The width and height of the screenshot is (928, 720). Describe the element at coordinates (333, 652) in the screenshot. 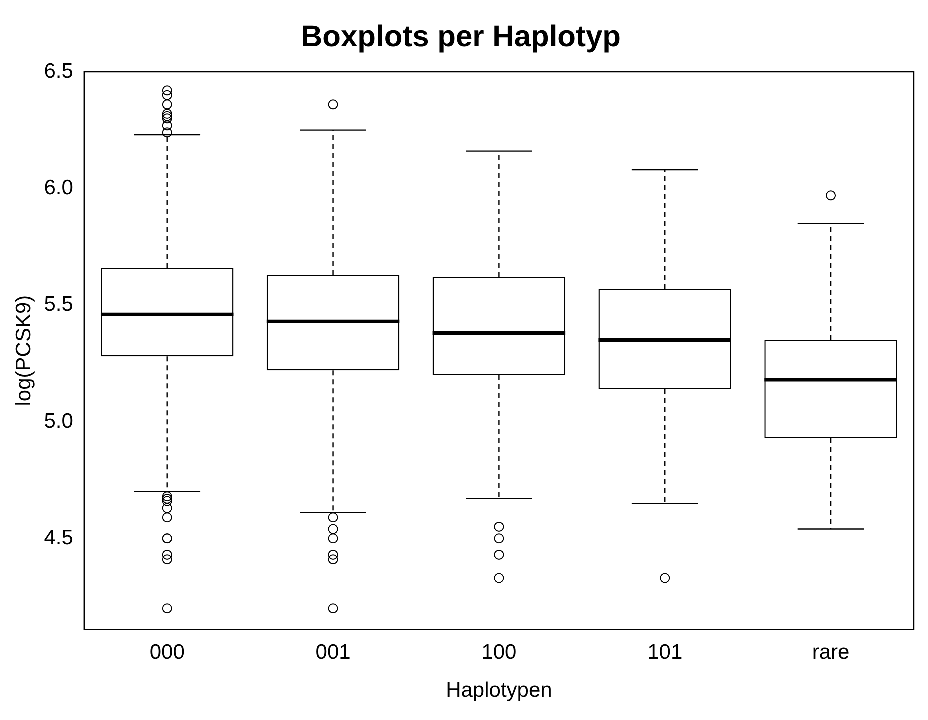

I see `x-tick-label: 001` at that location.